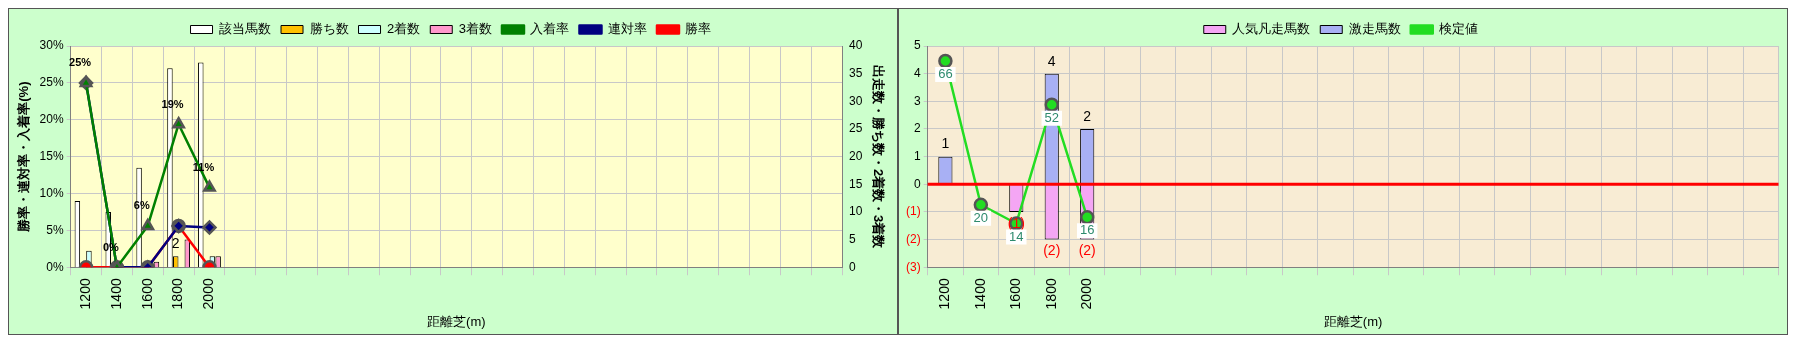 This screenshot has height=343, width=1798. Describe the element at coordinates (917, 128) in the screenshot. I see `y-tick-label: 2` at that location.